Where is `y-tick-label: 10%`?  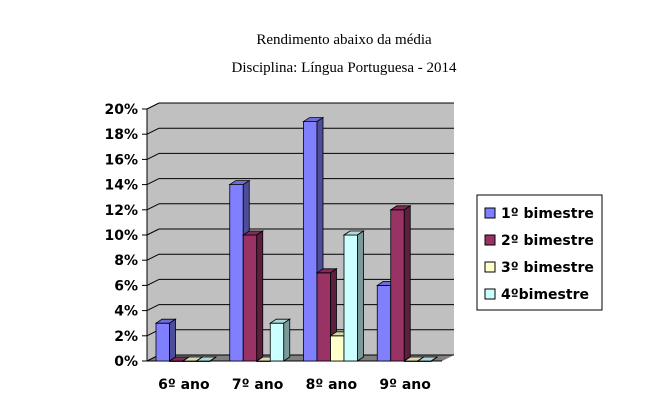
y-tick-label: 10% is located at coordinates (121, 236).